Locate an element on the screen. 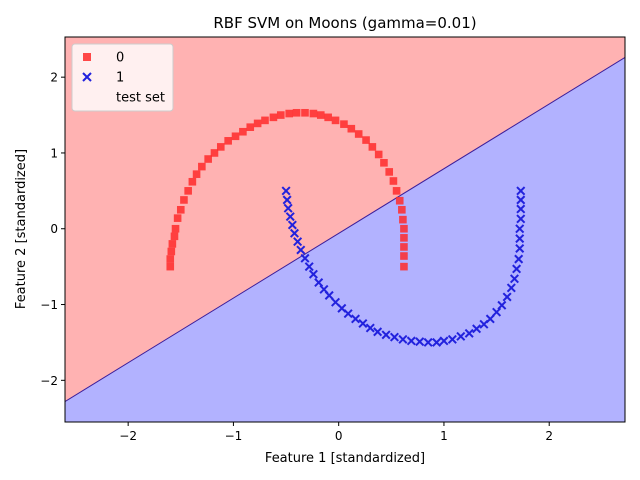 This screenshot has height=480, width=640. legend-entry: 1 is located at coordinates (103, 78).